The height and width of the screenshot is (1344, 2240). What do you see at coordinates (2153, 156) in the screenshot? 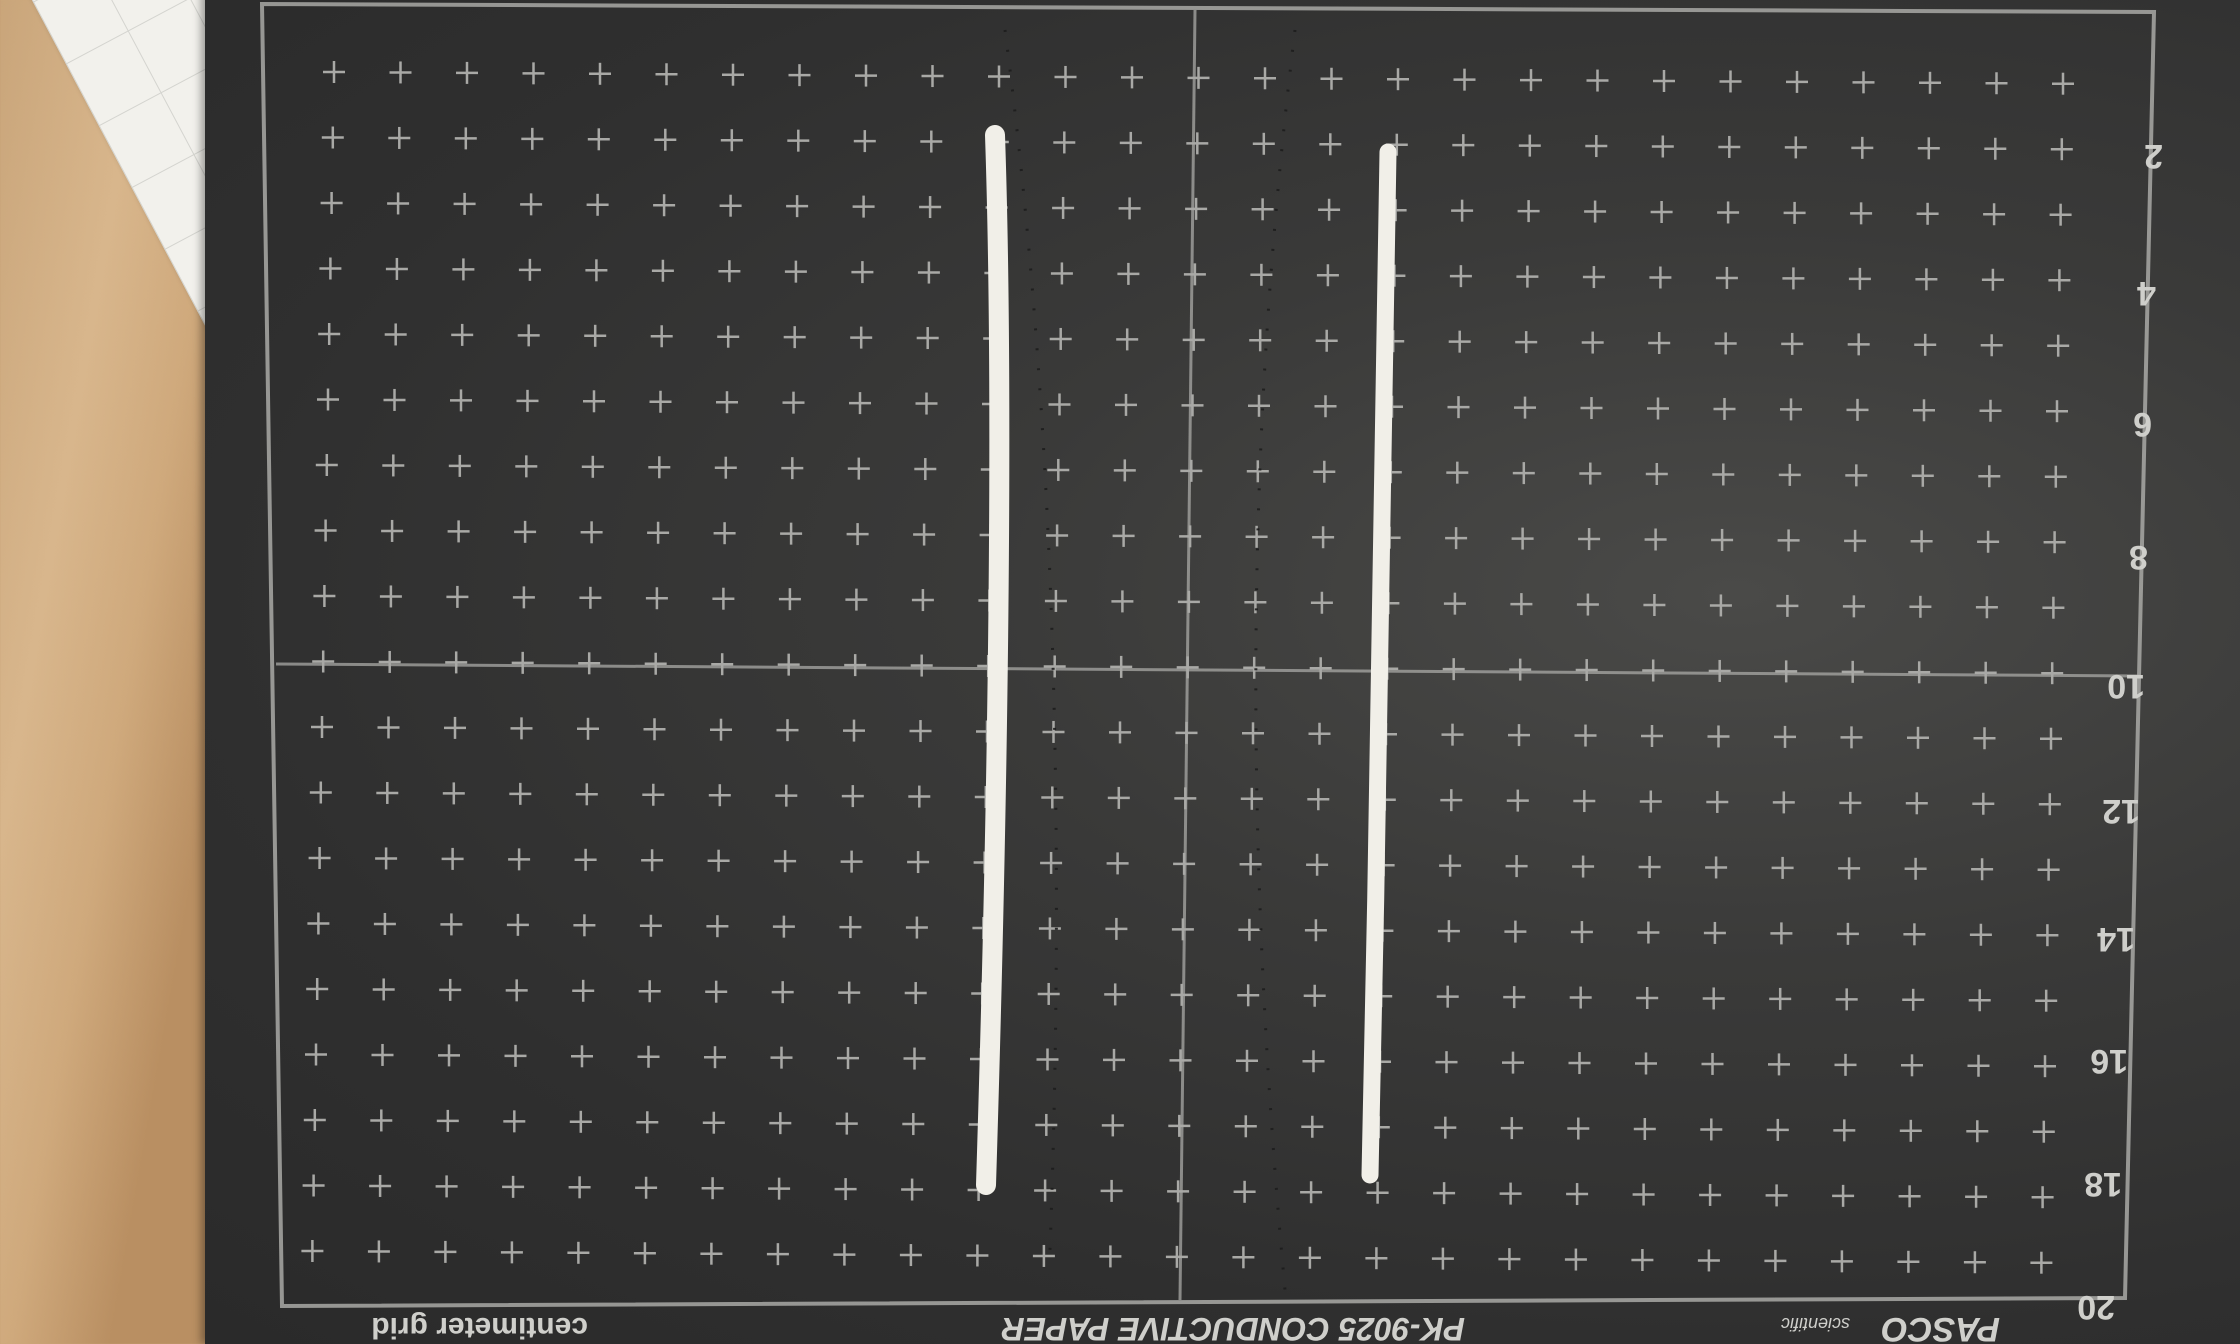
I see `scale-number-2: 2` at bounding box center [2153, 156].